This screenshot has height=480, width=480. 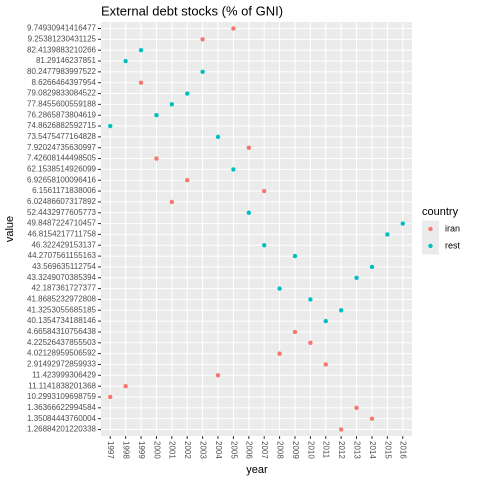 What do you see at coordinates (62, 255) in the screenshot?
I see `y-tick-label: 44.2707561155163` at bounding box center [62, 255].